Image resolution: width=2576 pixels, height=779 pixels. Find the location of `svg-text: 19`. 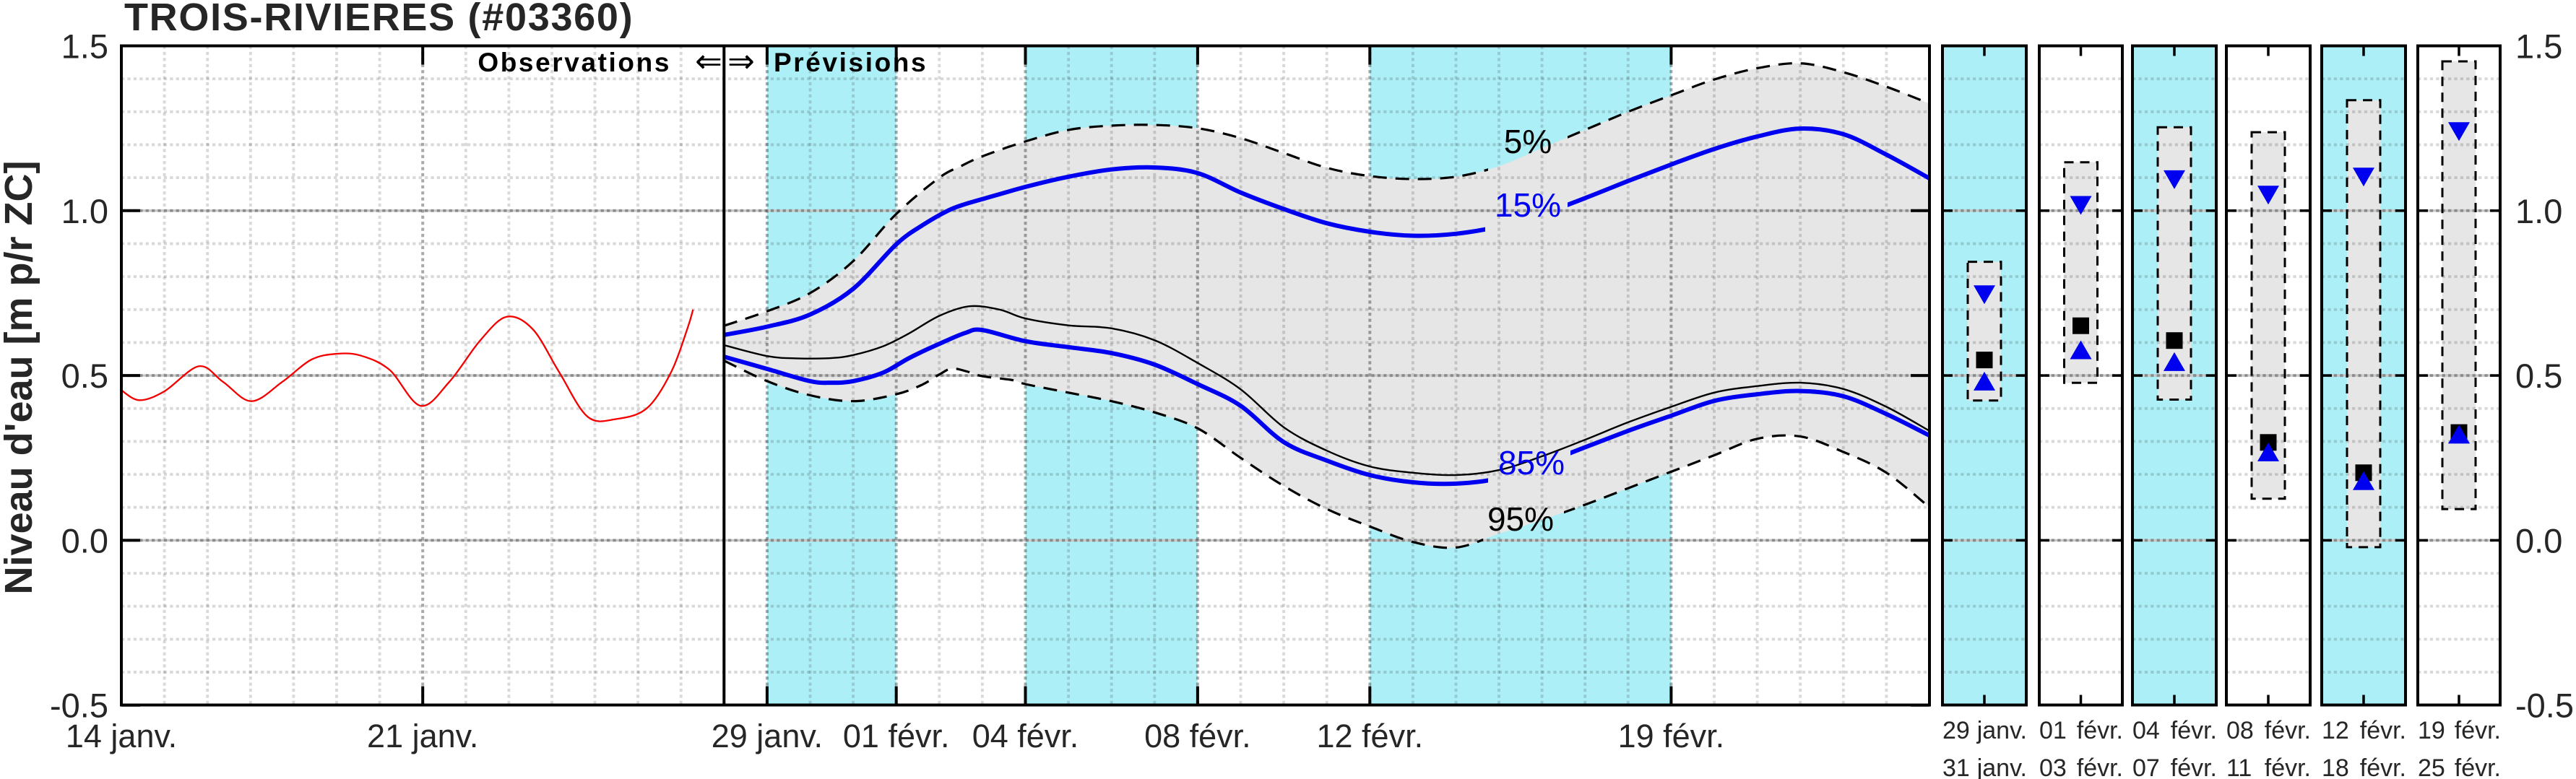

svg-text: 19 is located at coordinates (2431, 730).